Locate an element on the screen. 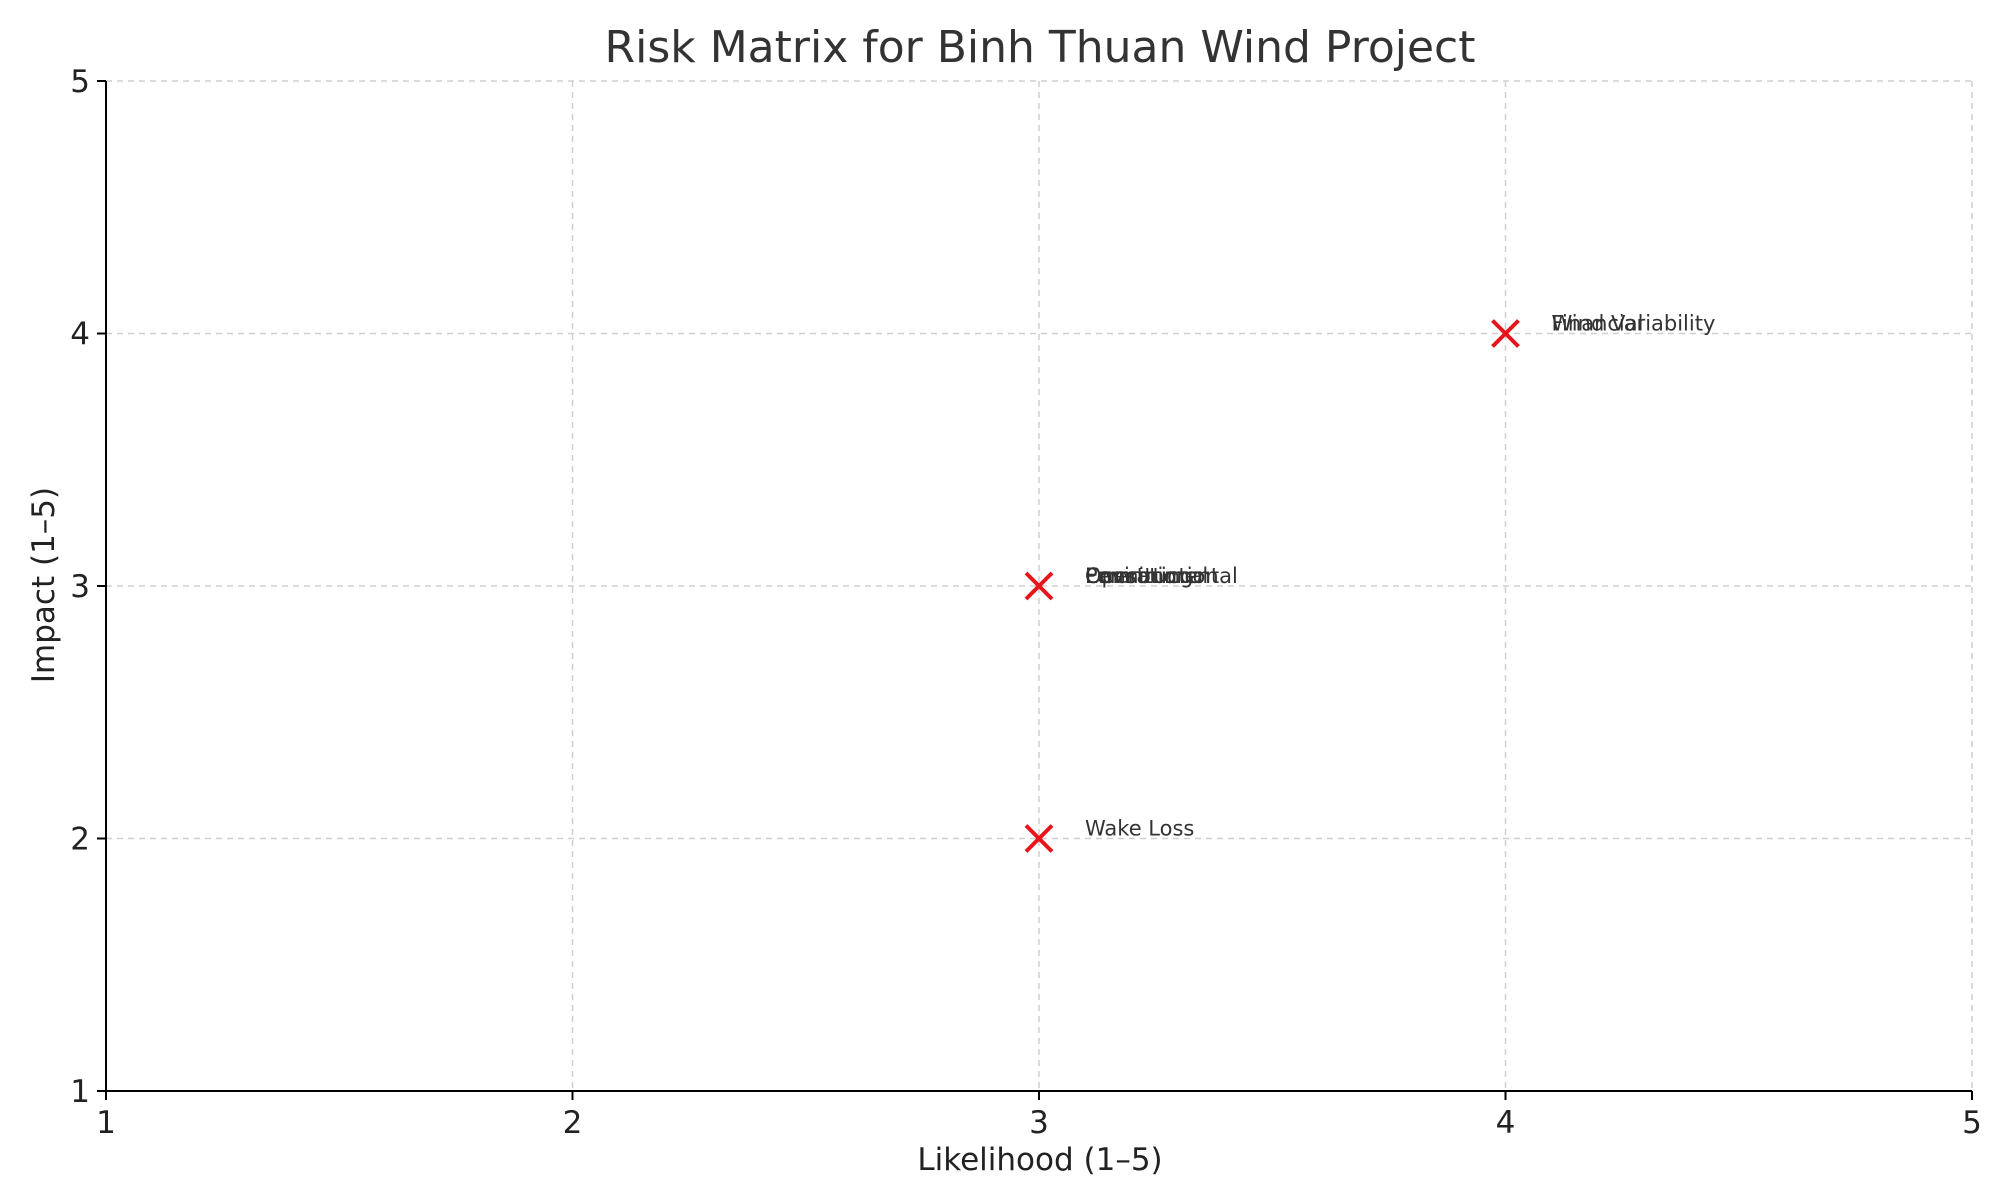 The width and height of the screenshot is (2000, 1200). point-label: Construction is located at coordinates (1152, 576).